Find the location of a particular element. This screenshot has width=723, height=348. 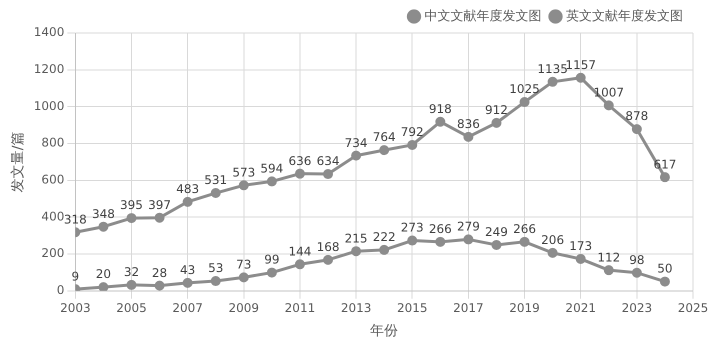

data-label: 734 is located at coordinates (356, 143).